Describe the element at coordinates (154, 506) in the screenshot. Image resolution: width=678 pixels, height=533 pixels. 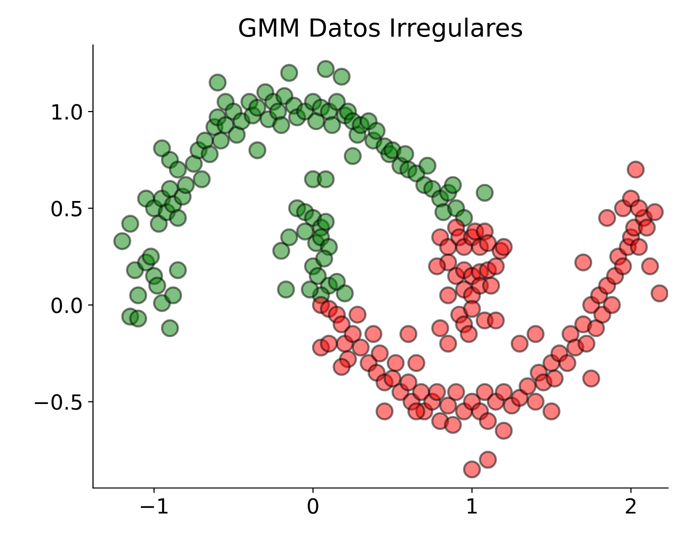
I see `x-tick-label: −1` at that location.